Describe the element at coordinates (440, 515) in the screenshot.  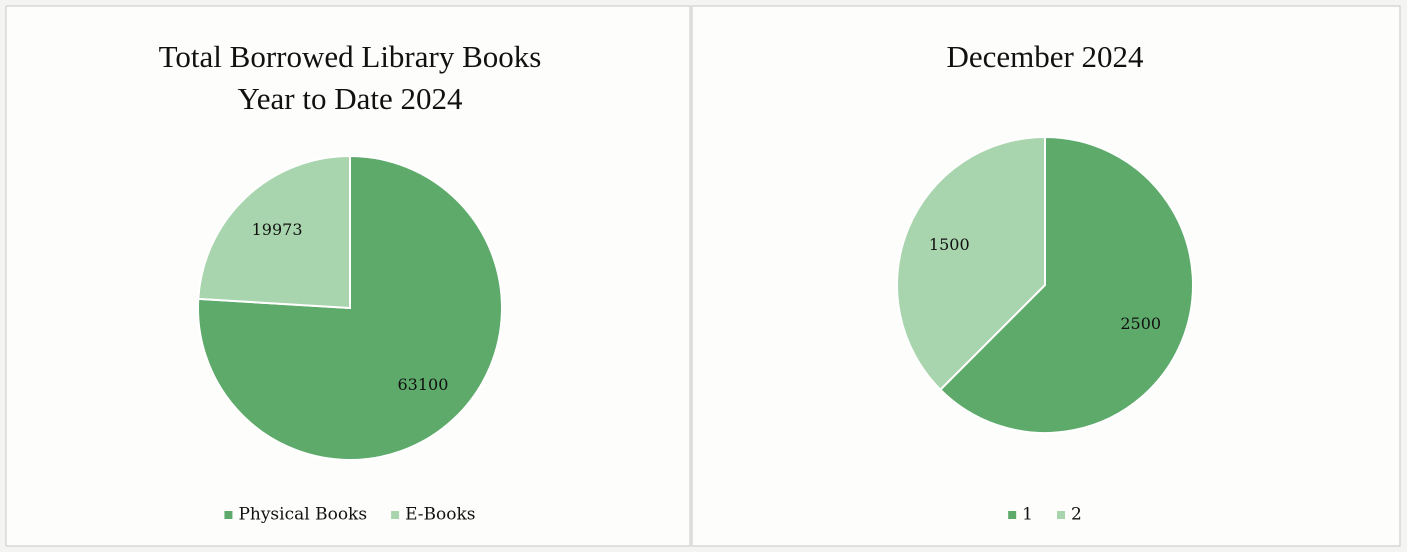
I see `legend-label: E-Books` at that location.